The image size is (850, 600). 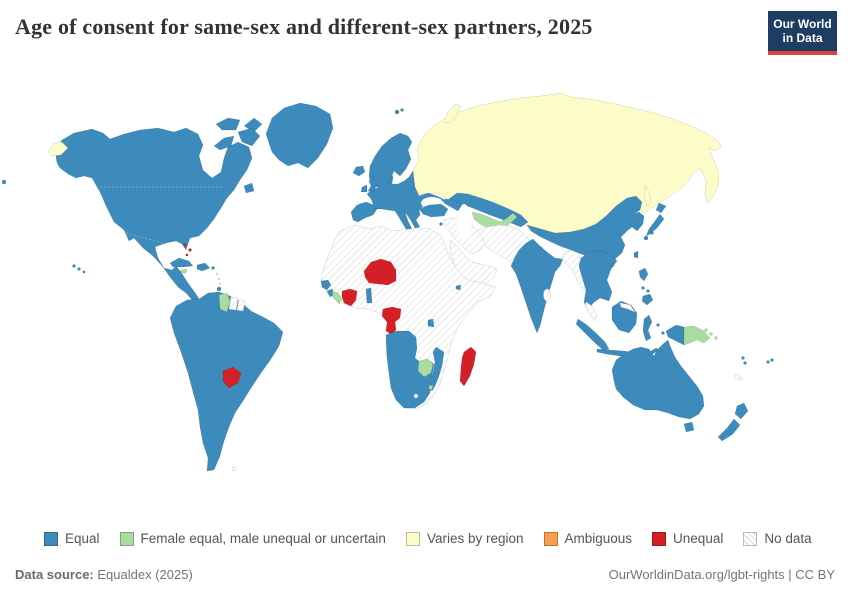 I want to click on legend-label: No data, so click(x=788, y=538).